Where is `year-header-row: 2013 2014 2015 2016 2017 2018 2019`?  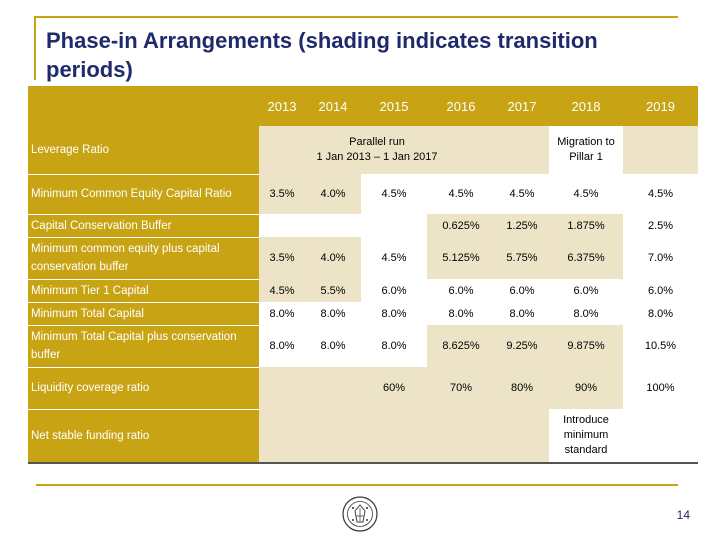
year-header-row: 2013 2014 2015 2016 2017 2018 2019 is located at coordinates (363, 106).